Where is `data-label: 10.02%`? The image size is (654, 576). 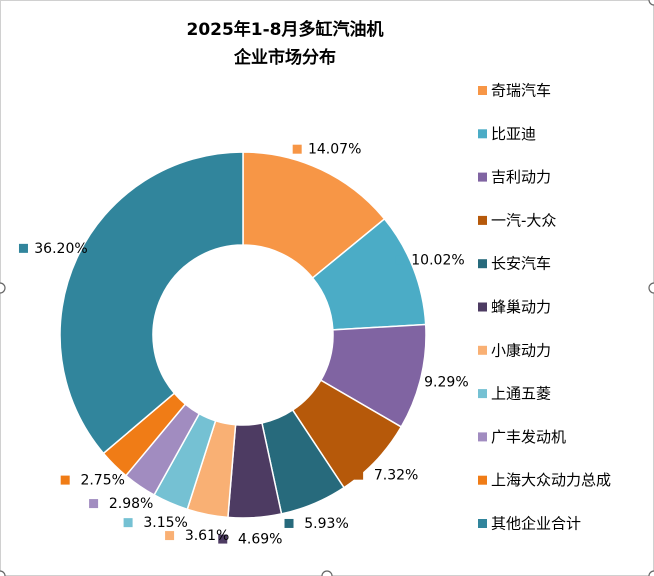 data-label: 10.02% is located at coordinates (437, 260).